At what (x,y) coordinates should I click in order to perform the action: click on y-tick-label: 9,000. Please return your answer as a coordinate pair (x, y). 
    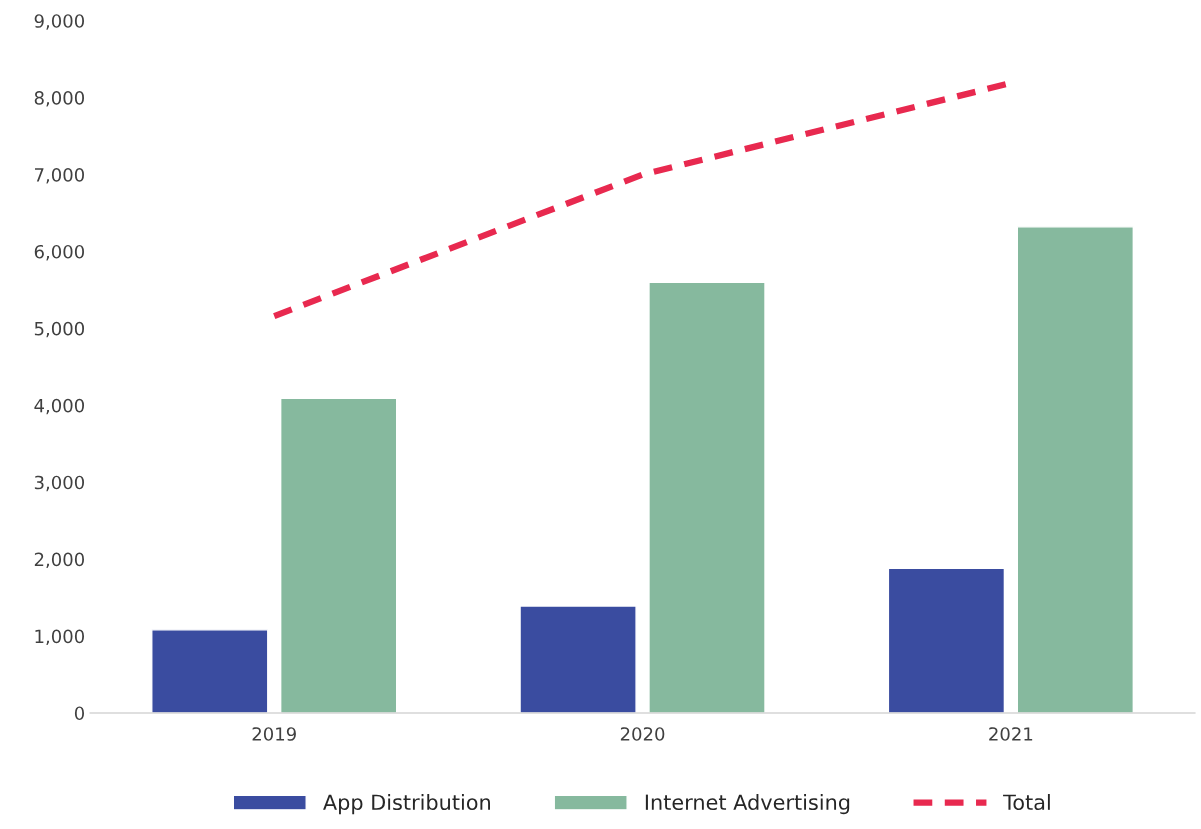
    Looking at the image, I should click on (59, 22).